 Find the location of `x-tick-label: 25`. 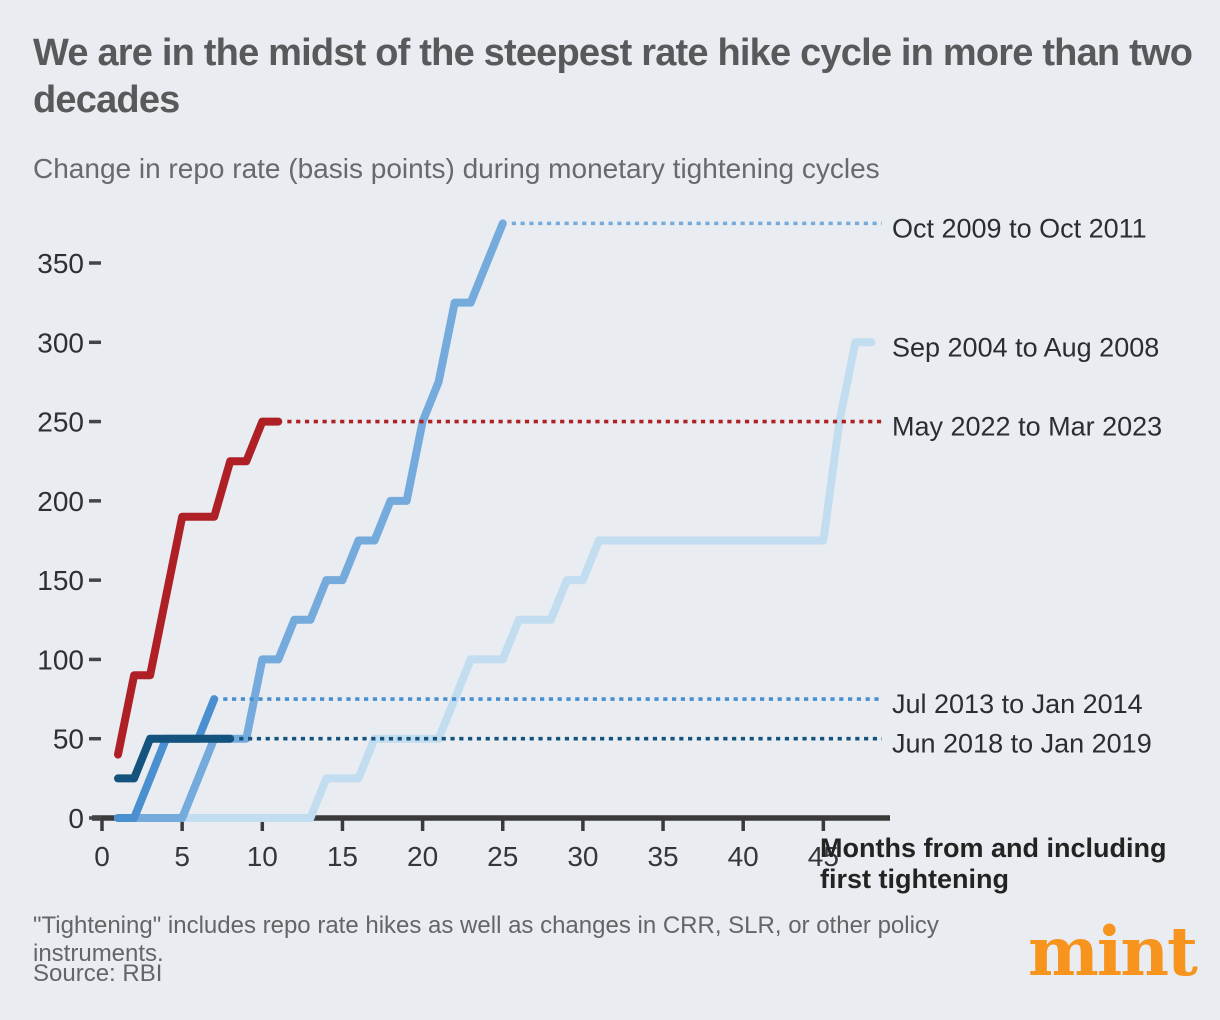

x-tick-label: 25 is located at coordinates (502, 856).